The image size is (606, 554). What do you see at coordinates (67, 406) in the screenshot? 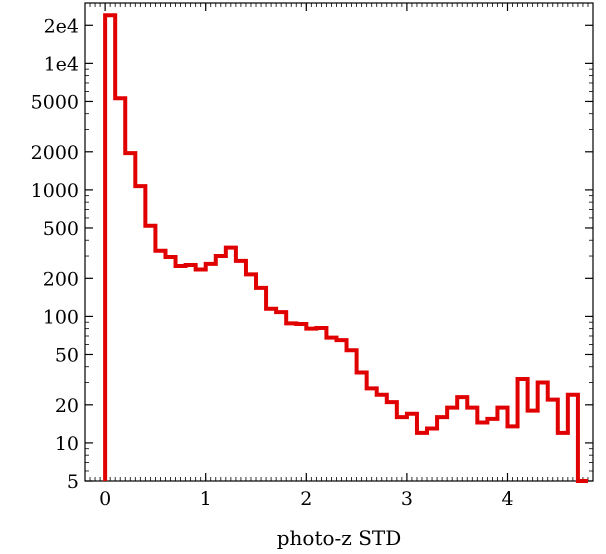
I see `y-tick-label: 20` at bounding box center [67, 406].